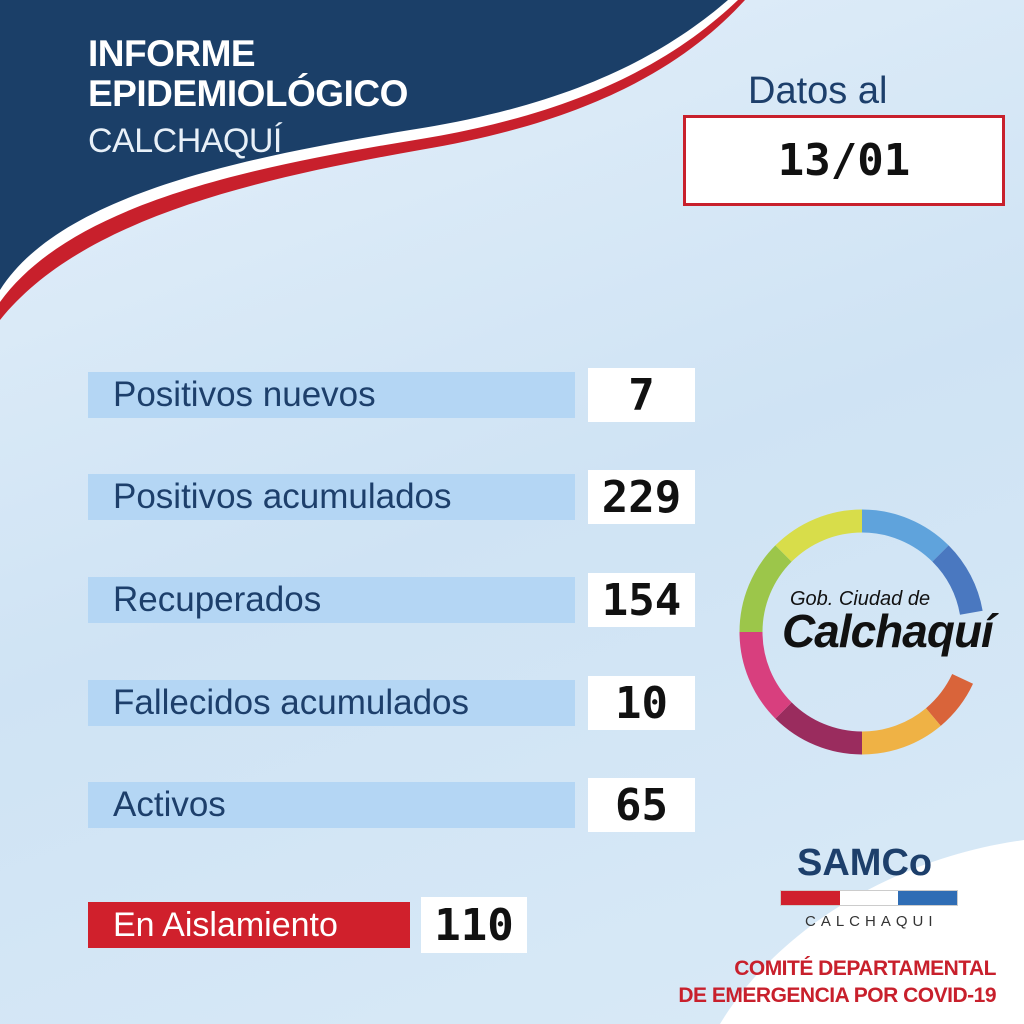 Image resolution: width=1024 pixels, height=1024 pixels. Describe the element at coordinates (185, 141) in the screenshot. I see `subtitle: CALCHAQUÍ` at that location.